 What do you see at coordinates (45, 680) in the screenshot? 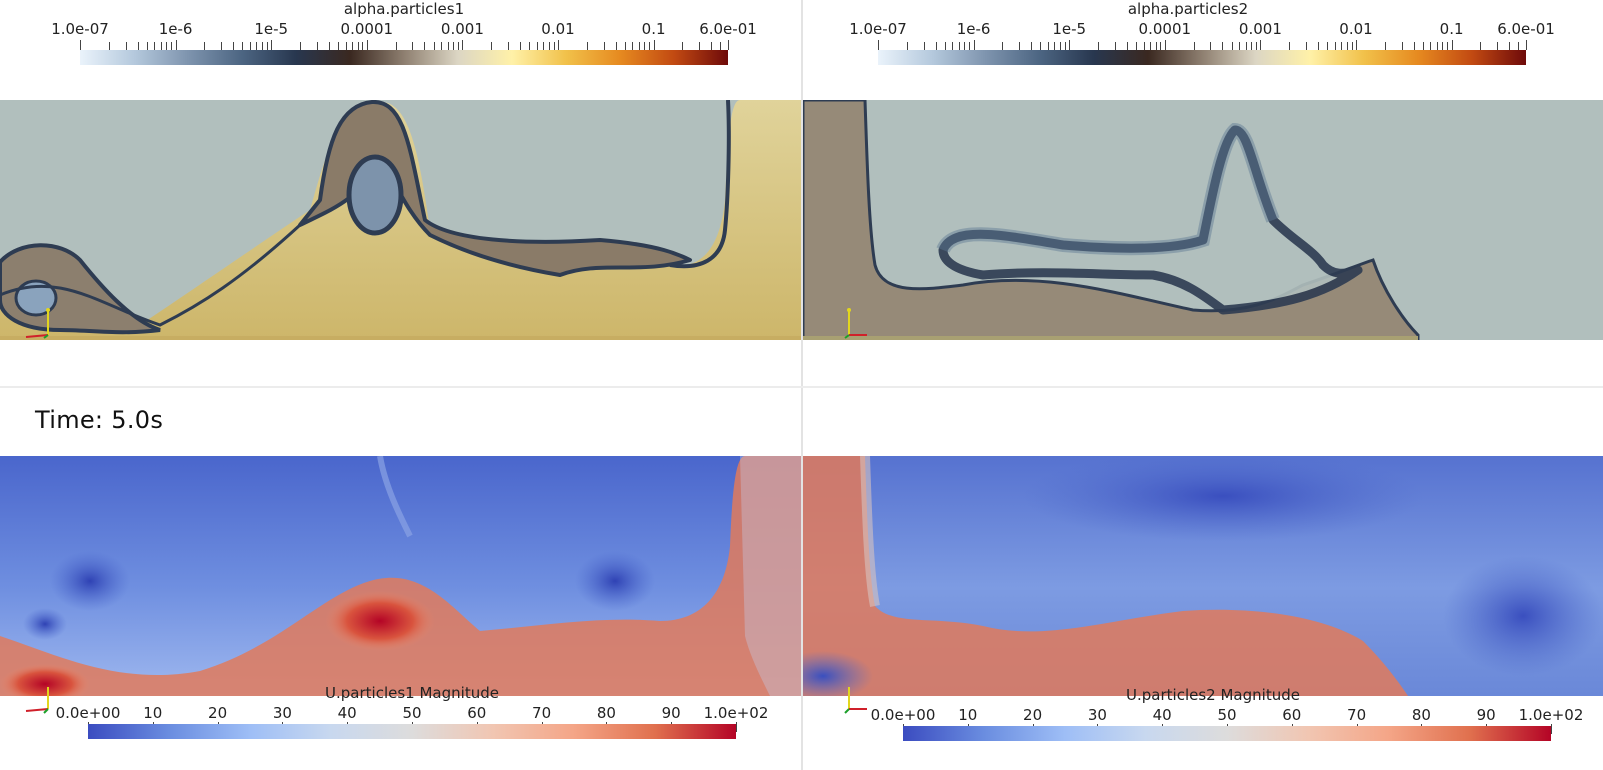
I see `peak-velocity-zone` at bounding box center [45, 680].